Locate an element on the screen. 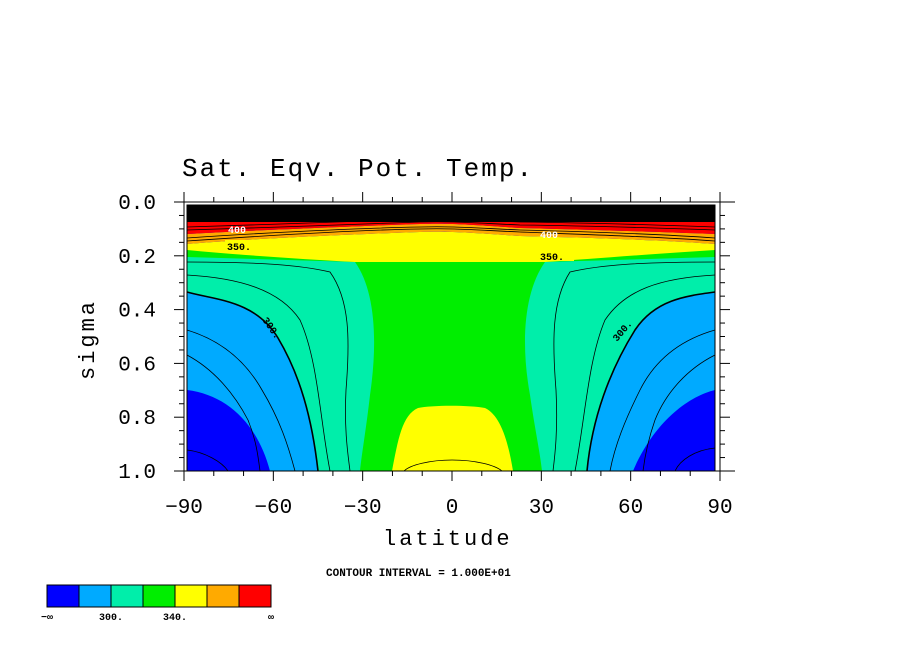 This screenshot has width=904, height=654. colorbar-label: ∞ is located at coordinates (271, 618).